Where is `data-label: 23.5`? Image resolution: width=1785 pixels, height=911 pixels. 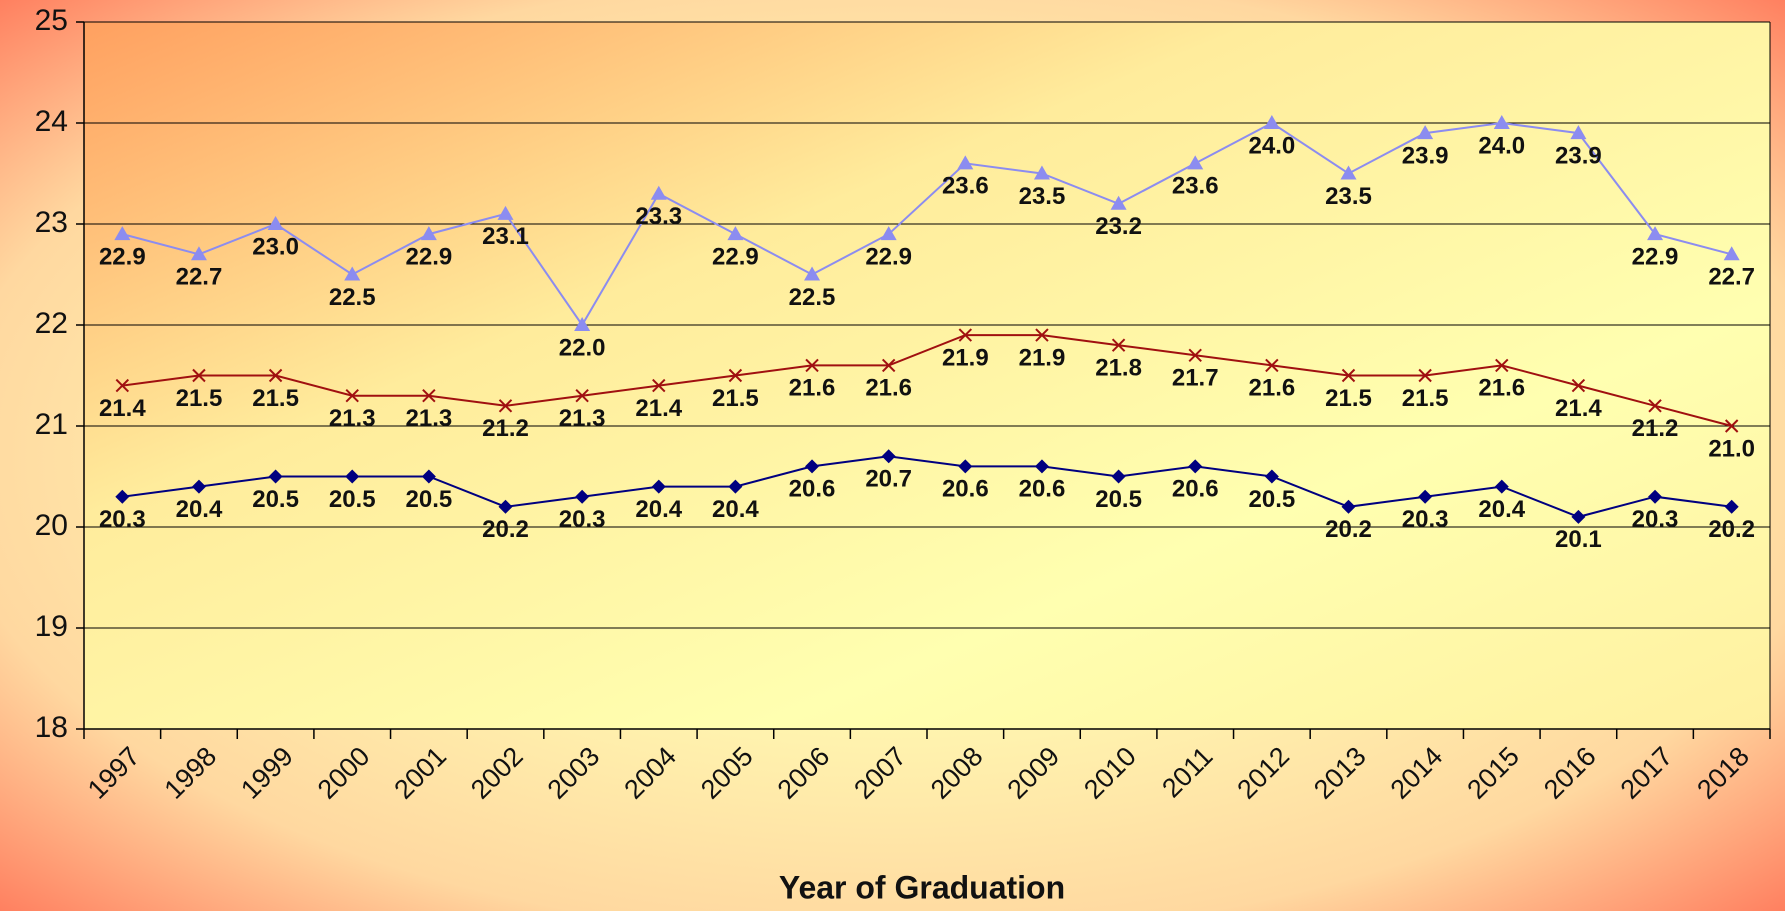 data-label: 23.5 is located at coordinates (1348, 196).